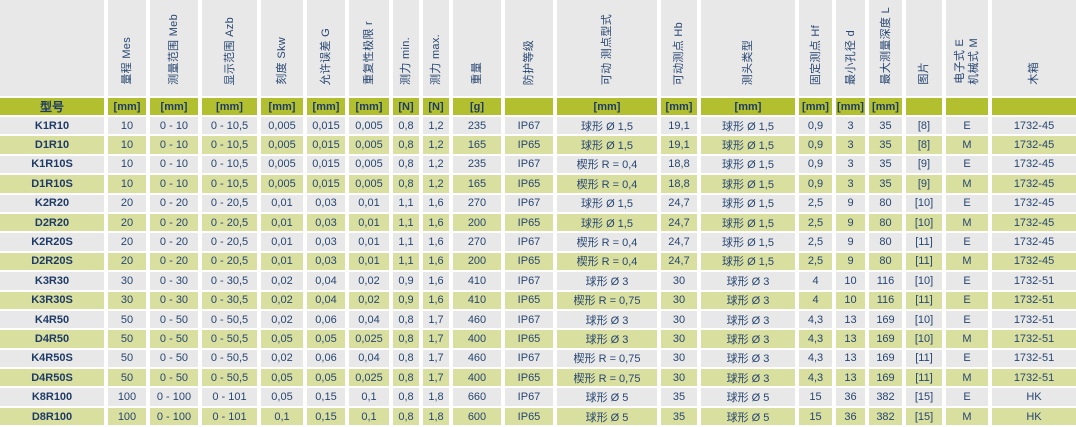  What do you see at coordinates (750, 340) in the screenshot?
I see `cell-head-type: 球形 Ø 3` at bounding box center [750, 340].